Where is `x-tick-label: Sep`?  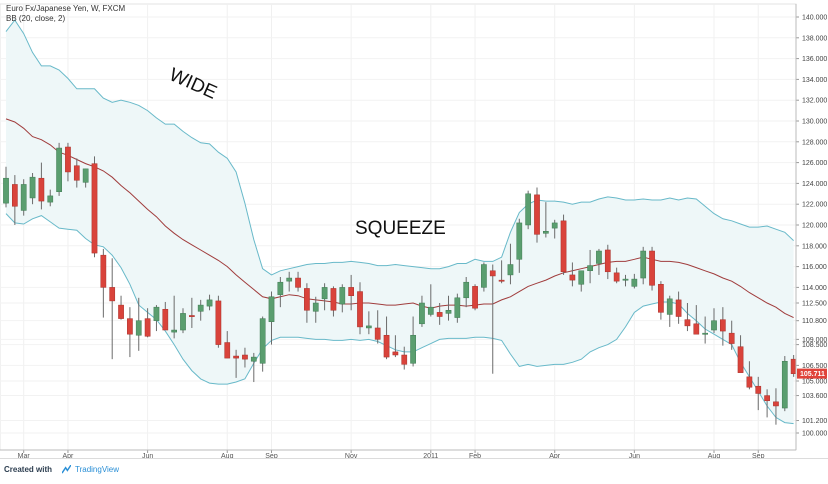 x-tick-label: Sep is located at coordinates (758, 456).